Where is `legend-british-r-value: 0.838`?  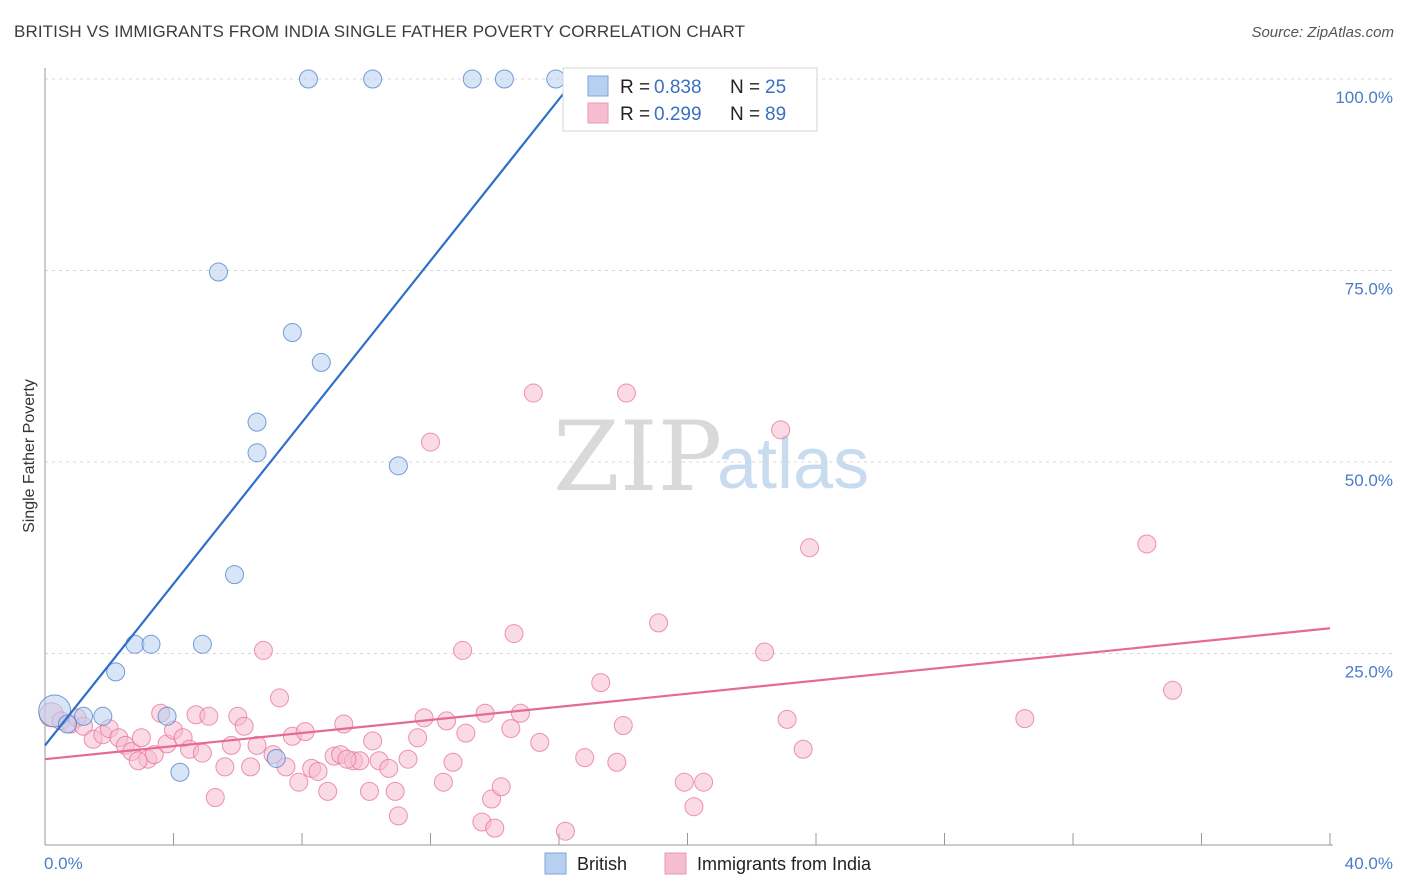 legend-british-r-value: 0.838 is located at coordinates (678, 87).